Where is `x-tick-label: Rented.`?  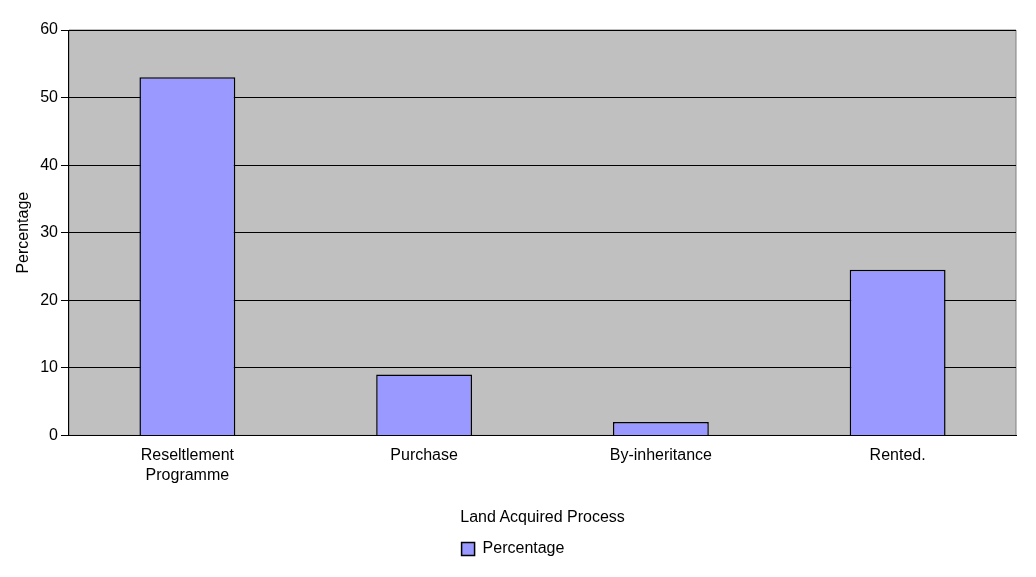 x-tick-label: Rented. is located at coordinates (897, 455).